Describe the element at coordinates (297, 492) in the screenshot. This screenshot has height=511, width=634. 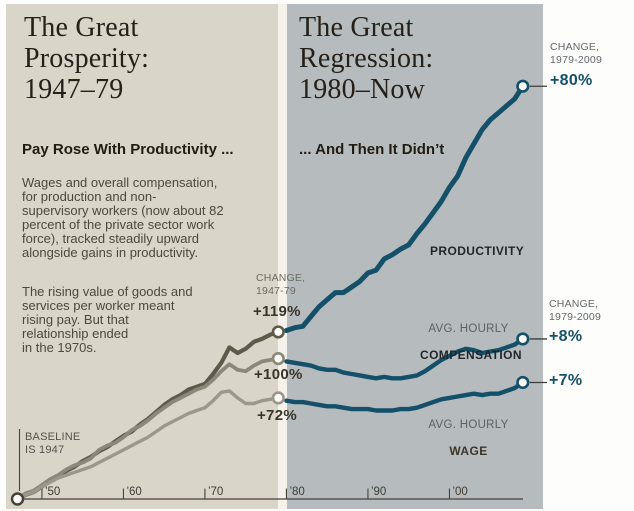
I see `x-tick-label-1980: ’80` at that location.